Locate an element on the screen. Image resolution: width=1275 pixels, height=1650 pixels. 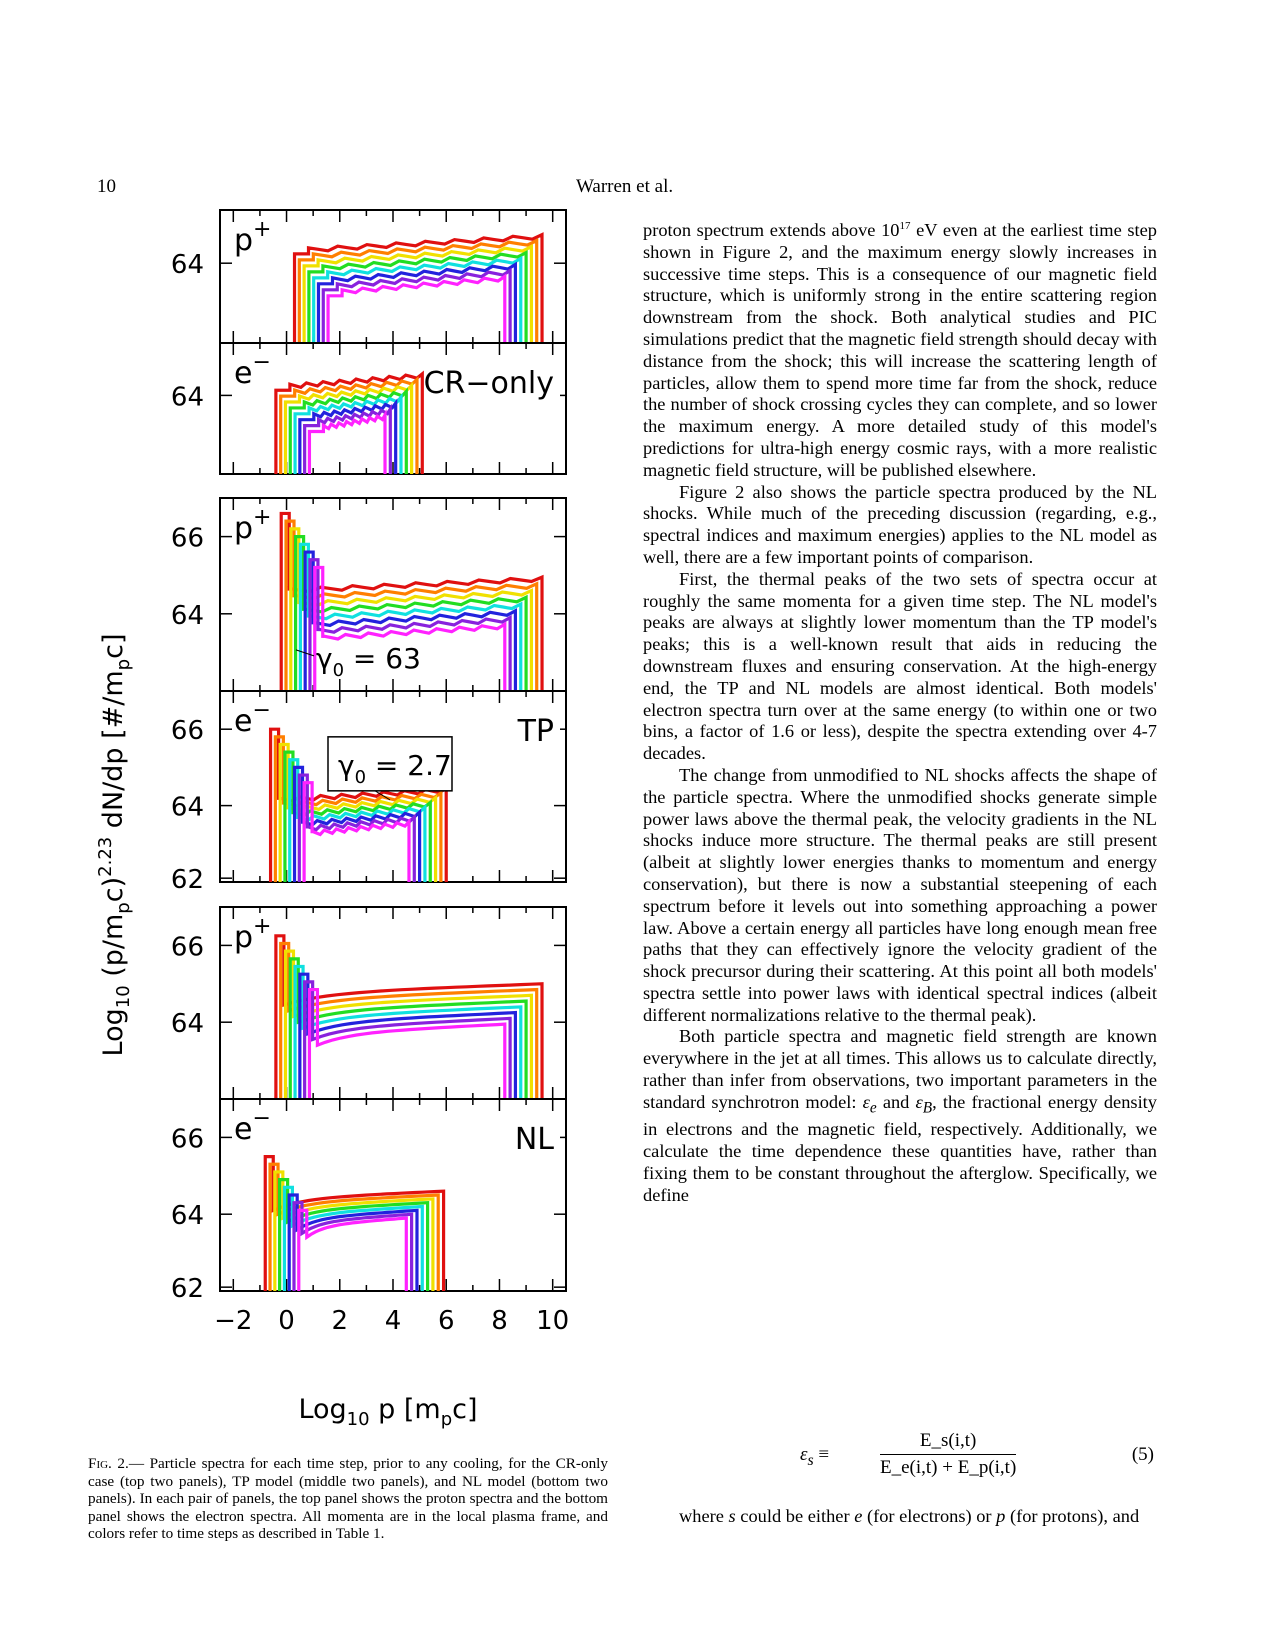
spectrum-panel-1: 64 p+ is located at coordinates (369, 276).